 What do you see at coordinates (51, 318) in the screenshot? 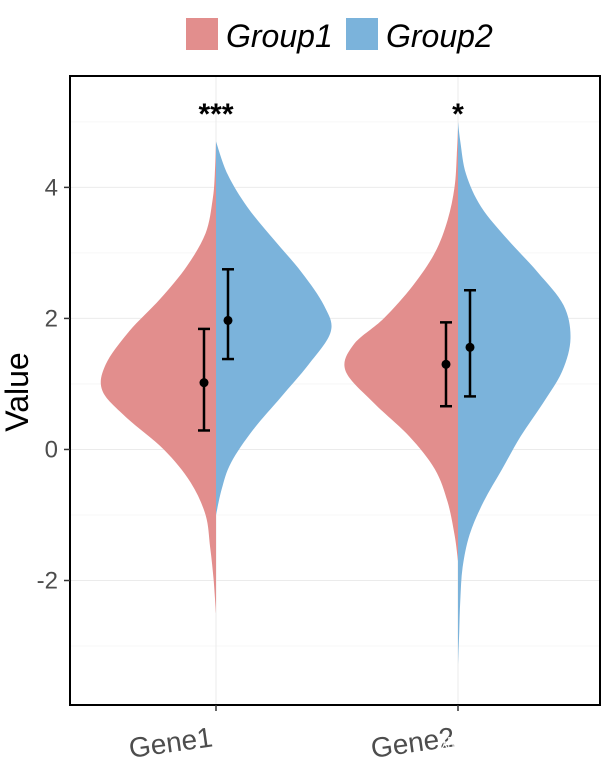
I see `y-tick-label: 2` at bounding box center [51, 318].